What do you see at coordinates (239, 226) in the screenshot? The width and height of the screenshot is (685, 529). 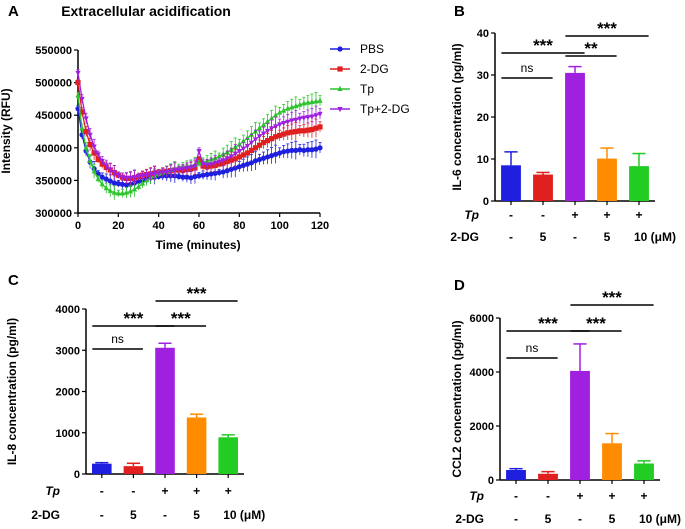 I see `x-tick-label: 80` at bounding box center [239, 226].